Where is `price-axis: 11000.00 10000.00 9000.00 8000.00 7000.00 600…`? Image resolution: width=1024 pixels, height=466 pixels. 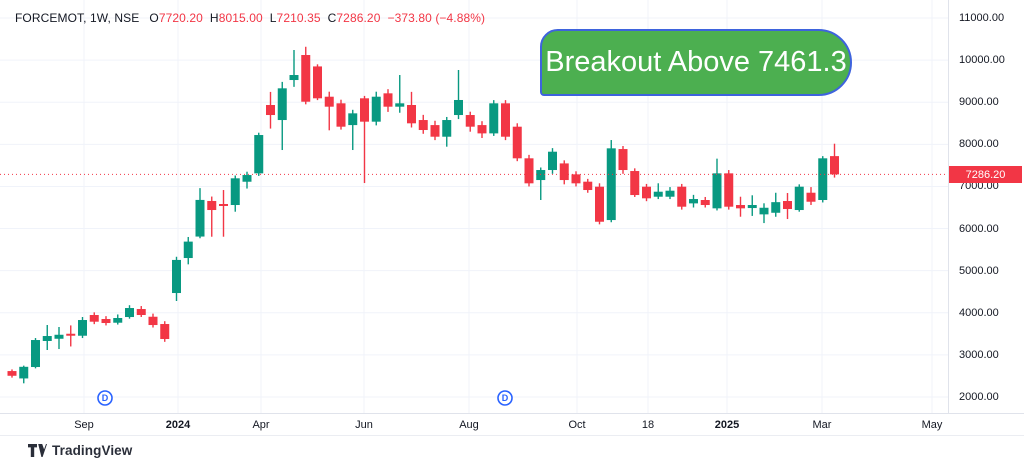 price-axis: 11000.00 10000.00 9000.00 8000.00 7000.00 600… is located at coordinates (986, 206).